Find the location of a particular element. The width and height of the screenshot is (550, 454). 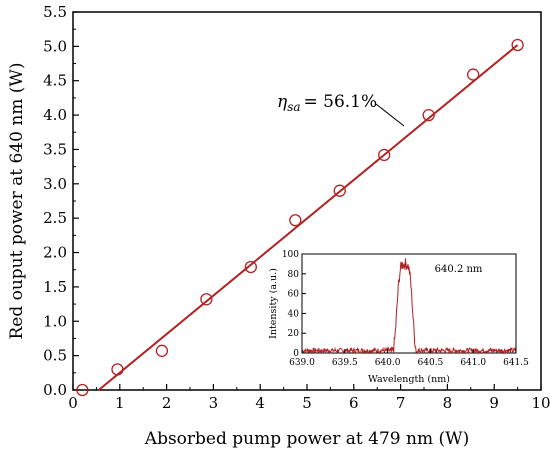

x-tick-label: 2 is located at coordinates (167, 403).